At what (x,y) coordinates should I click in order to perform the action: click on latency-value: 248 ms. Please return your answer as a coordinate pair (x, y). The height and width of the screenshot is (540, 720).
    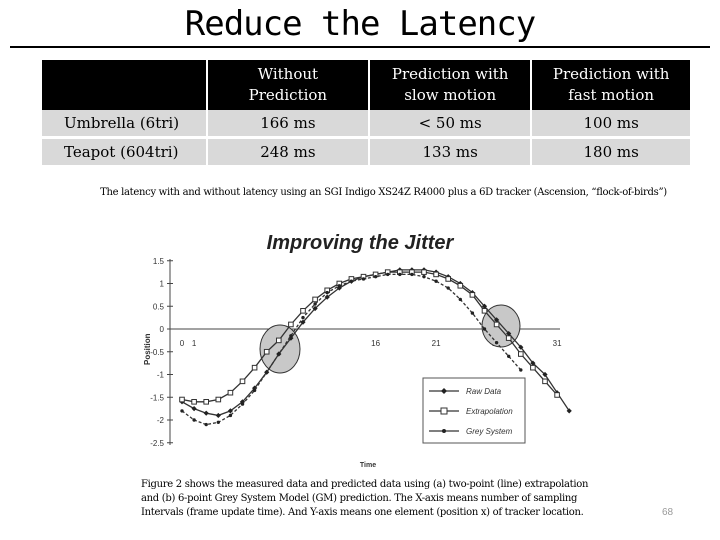
    Looking at the image, I should click on (288, 152).